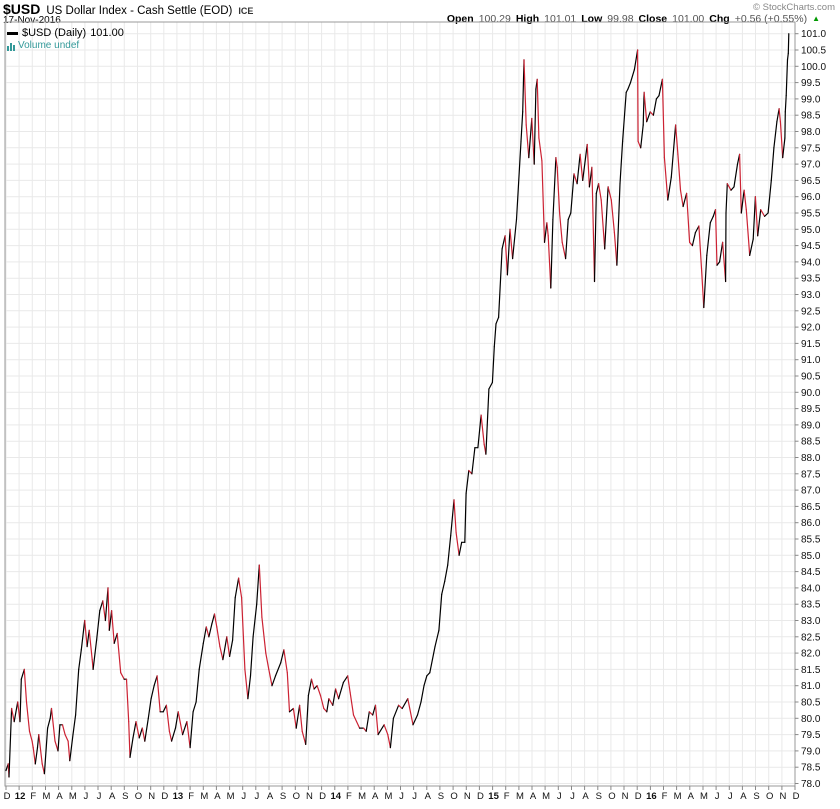  I want to click on svg-text: 90.5, so click(811, 377).